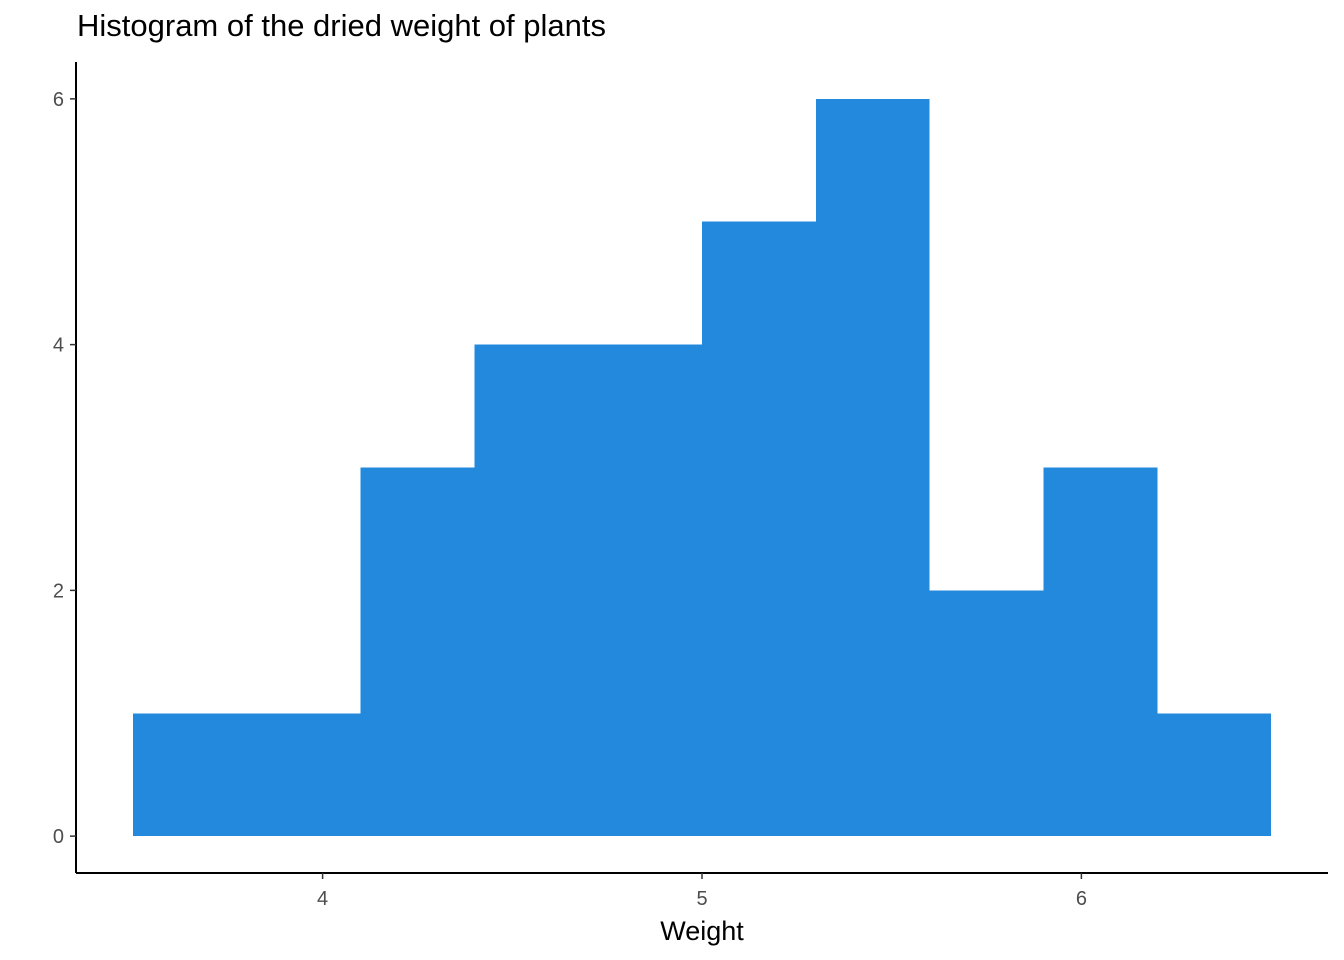  I want to click on y-tick-label: 0, so click(58, 837).